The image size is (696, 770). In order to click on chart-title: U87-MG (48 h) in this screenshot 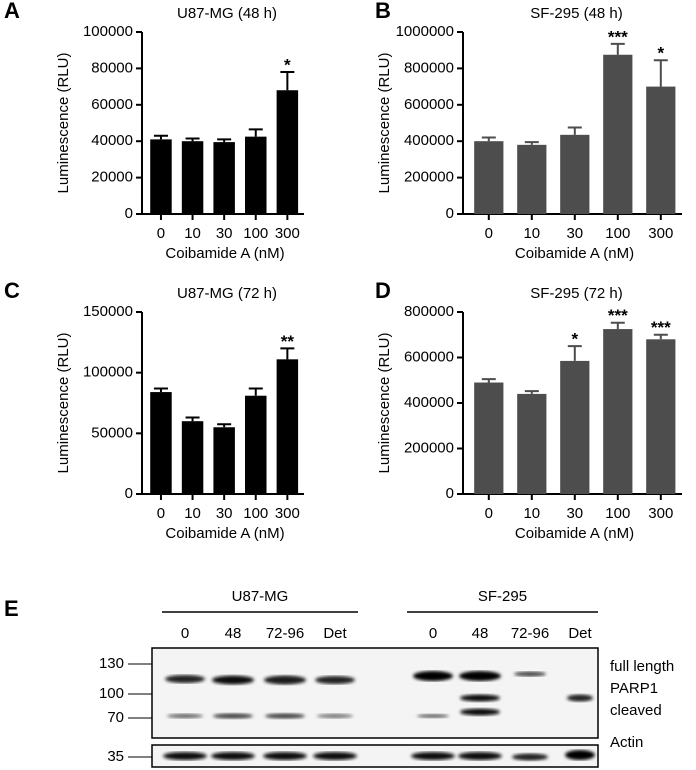, I will do `click(227, 13)`.